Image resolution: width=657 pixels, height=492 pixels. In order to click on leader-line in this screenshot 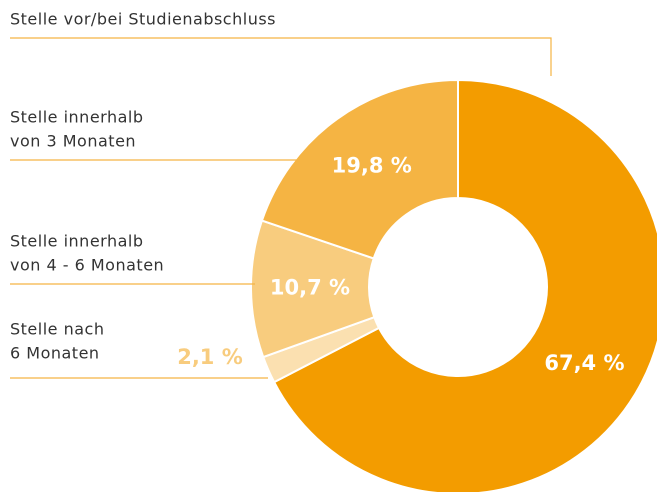, I will do `click(281, 56)`.